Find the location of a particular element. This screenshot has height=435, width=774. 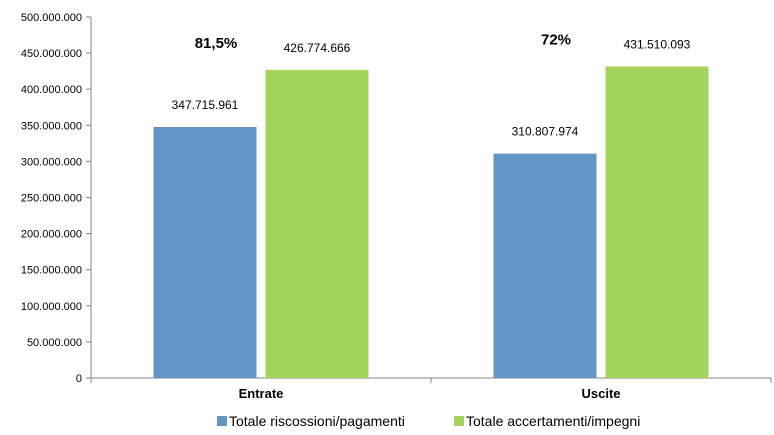

y-tick-label: 500.000.000 is located at coordinates (51, 18).